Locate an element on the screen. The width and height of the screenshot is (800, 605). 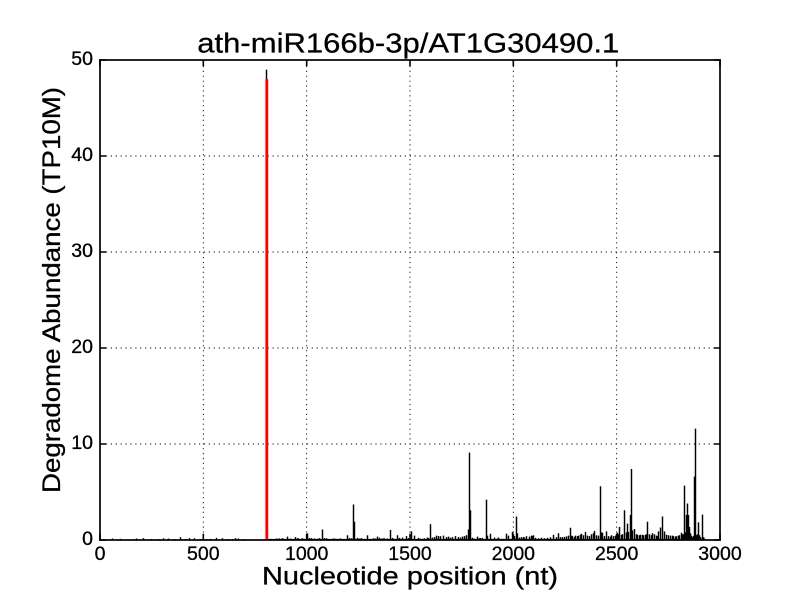
svg-text: ath-miR166b-3p/AT1G30490.1 is located at coordinates (408, 43).